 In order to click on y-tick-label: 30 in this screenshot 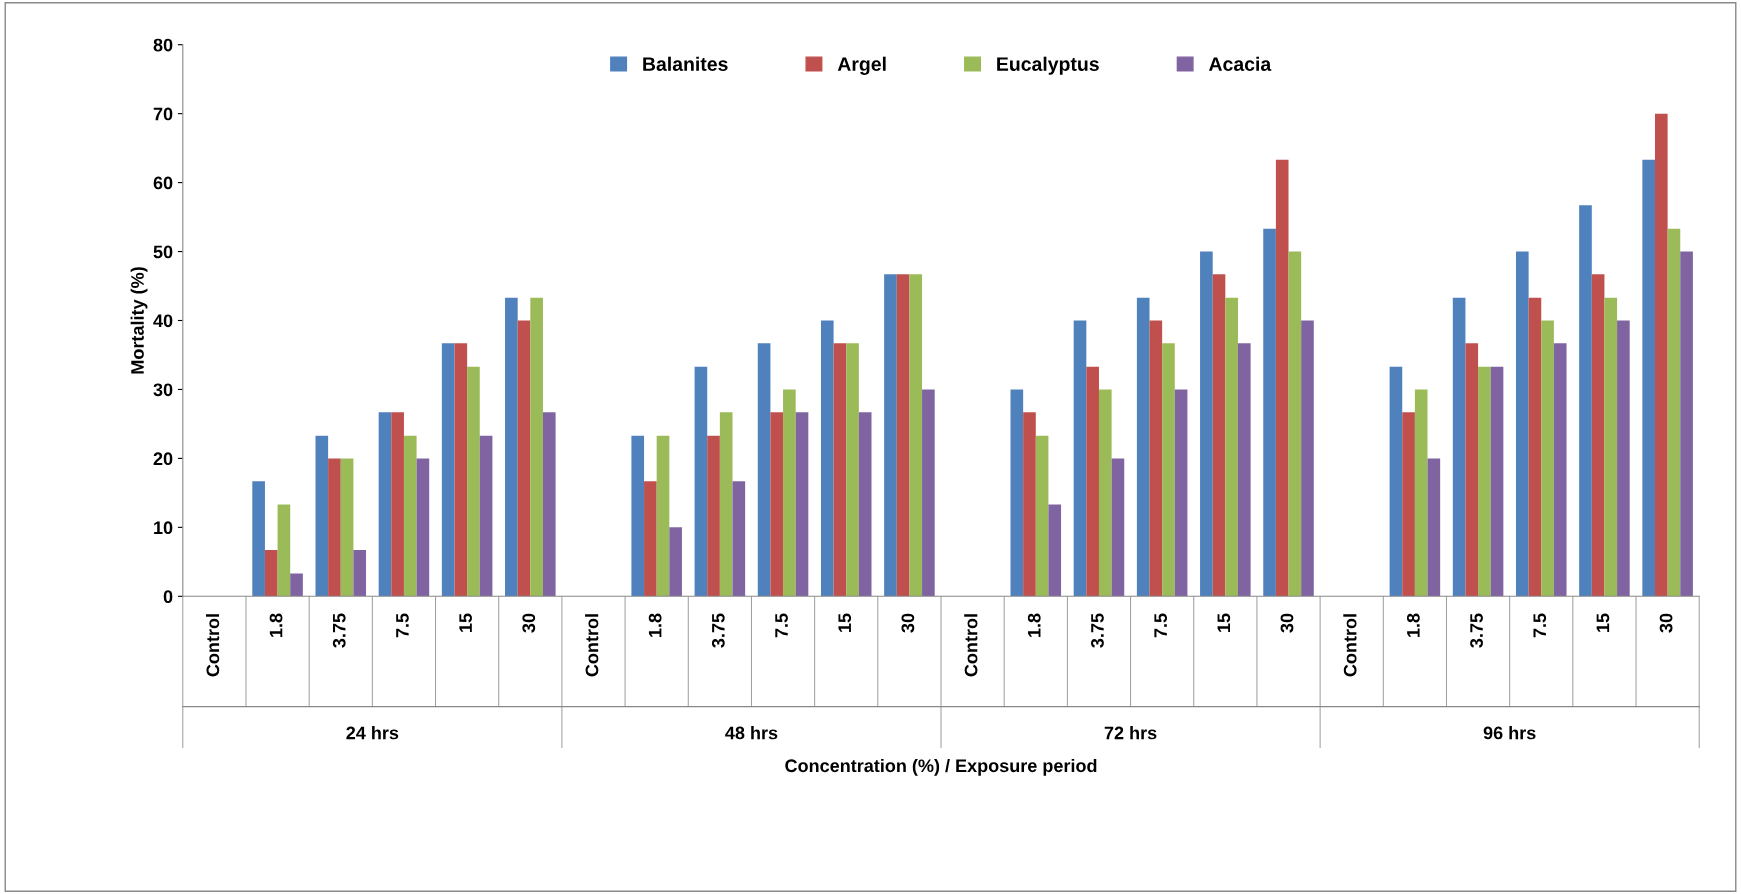, I will do `click(163, 390)`.